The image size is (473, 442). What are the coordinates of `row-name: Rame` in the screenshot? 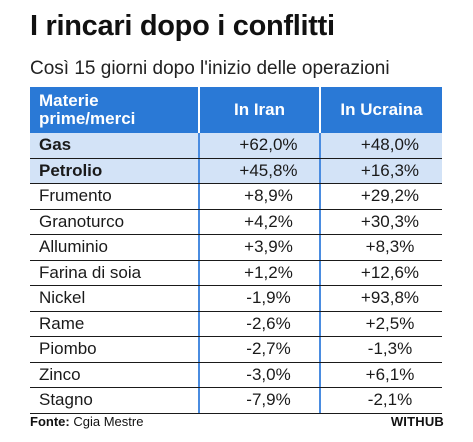 It's located at (62, 323).